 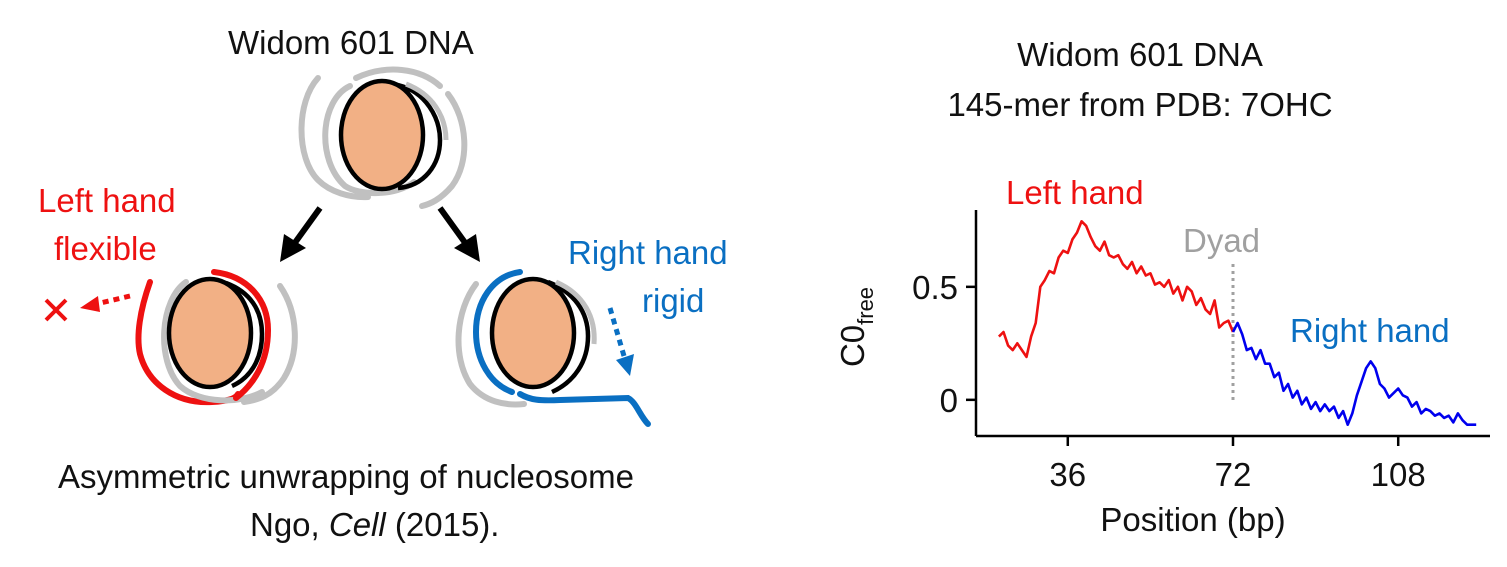 I want to click on left-hand-flexible-label: flexible, so click(x=105, y=248).